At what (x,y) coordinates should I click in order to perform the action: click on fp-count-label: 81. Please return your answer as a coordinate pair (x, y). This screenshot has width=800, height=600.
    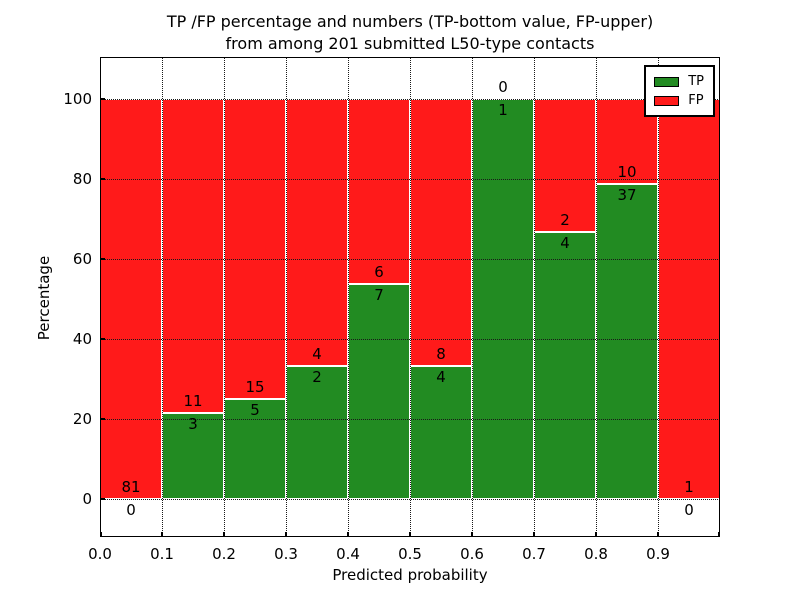
    Looking at the image, I should click on (131, 487).